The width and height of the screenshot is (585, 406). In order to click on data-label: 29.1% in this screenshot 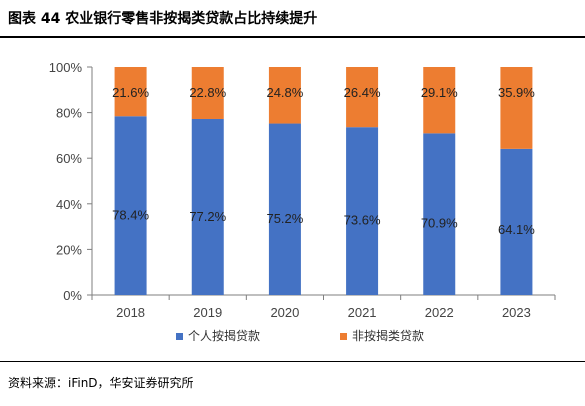, I will do `click(439, 92)`.